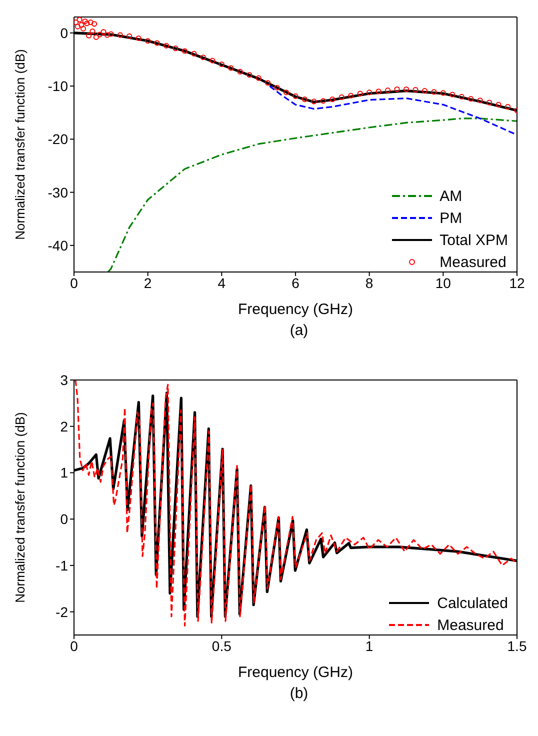  I want to click on y-tick-label: 1, so click(64, 472).